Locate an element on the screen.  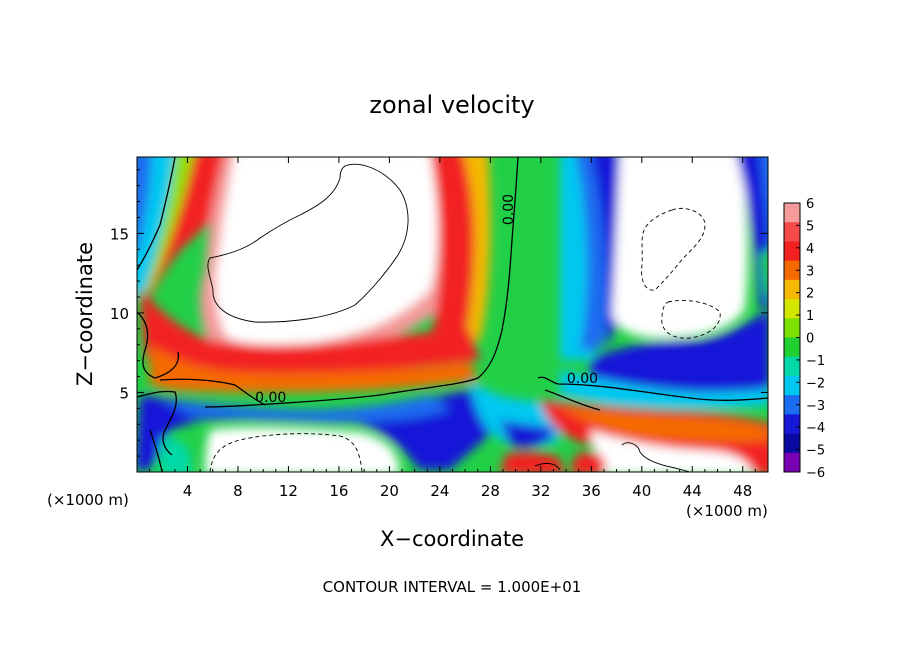
y-tick-label: 15 is located at coordinates (119, 234).